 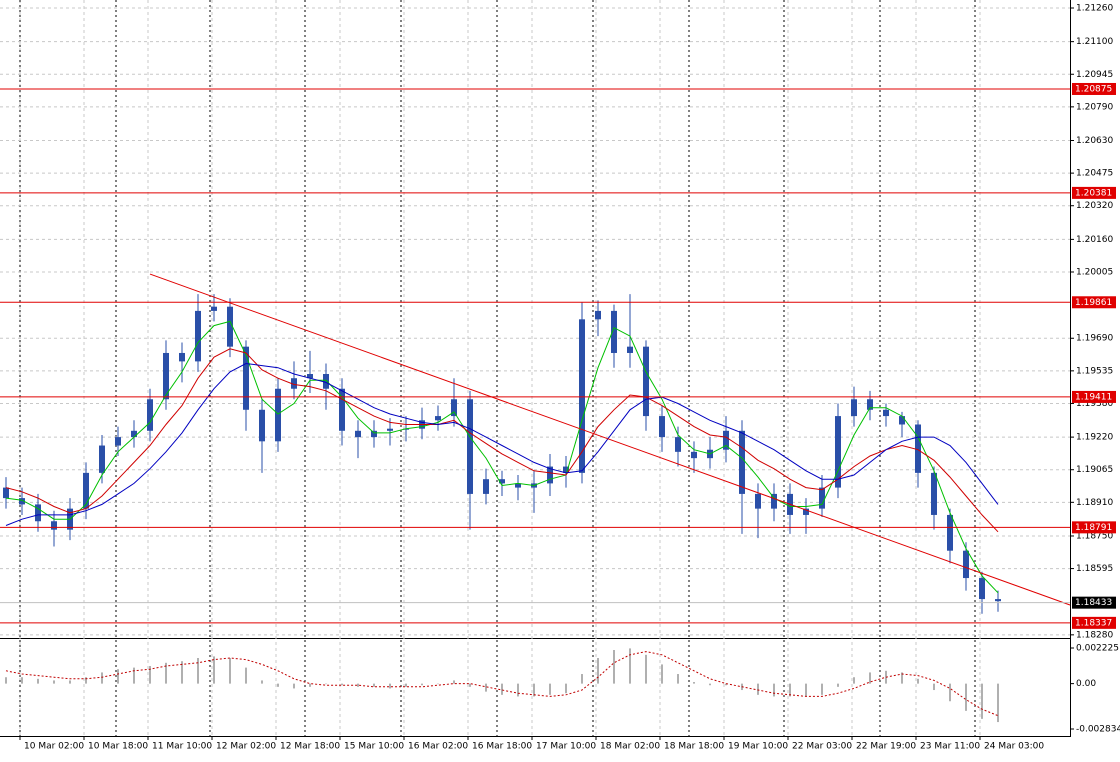 What do you see at coordinates (1094, 438) in the screenshot?
I see `y-tick-label: 1.19220` at bounding box center [1094, 438].